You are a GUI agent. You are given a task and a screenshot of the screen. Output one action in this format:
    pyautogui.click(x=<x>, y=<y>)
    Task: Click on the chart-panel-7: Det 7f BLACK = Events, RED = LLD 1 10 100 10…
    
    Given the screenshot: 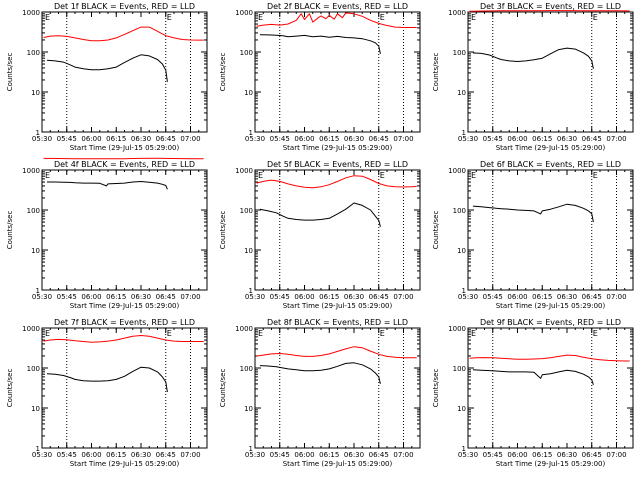 What is the action you would take?
    pyautogui.click(x=107, y=393)
    